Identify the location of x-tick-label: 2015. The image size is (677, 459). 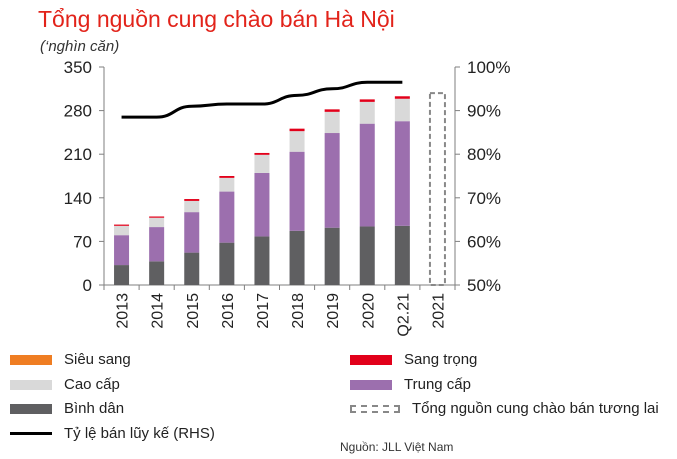
(193, 311).